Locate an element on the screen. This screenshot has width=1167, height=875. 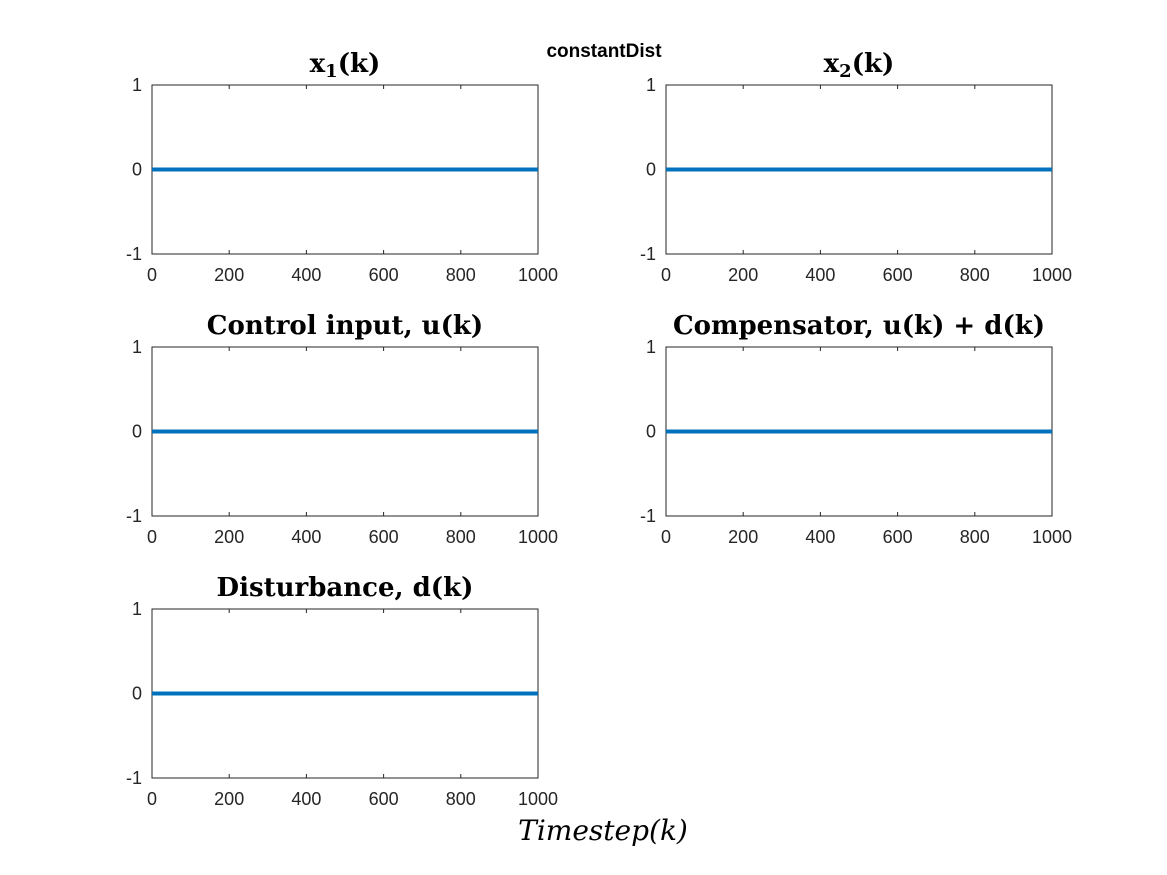
subplot-title: Compensator, u(k) + d(k) is located at coordinates (859, 326).